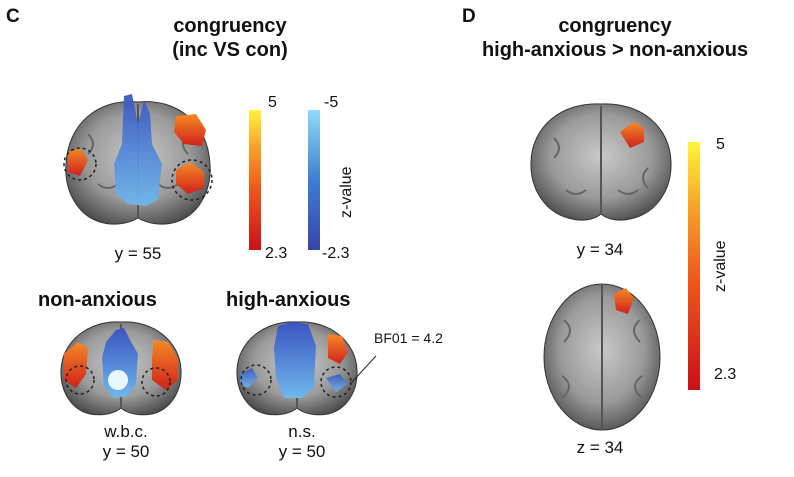 The width and height of the screenshot is (794, 477). Describe the element at coordinates (126, 431) in the screenshot. I see `non-anxious-note: w.b.c.` at that location.